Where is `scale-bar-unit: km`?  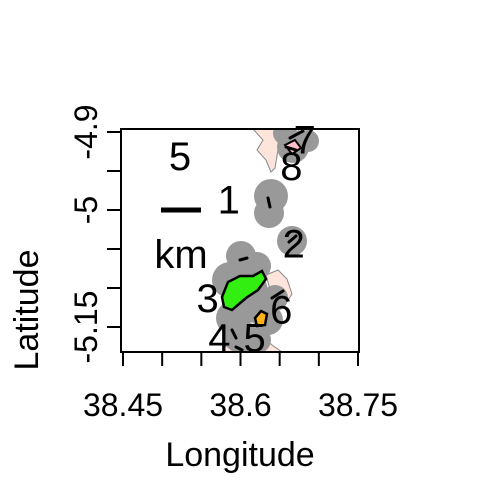 scale-bar-unit: km is located at coordinates (180, 255).